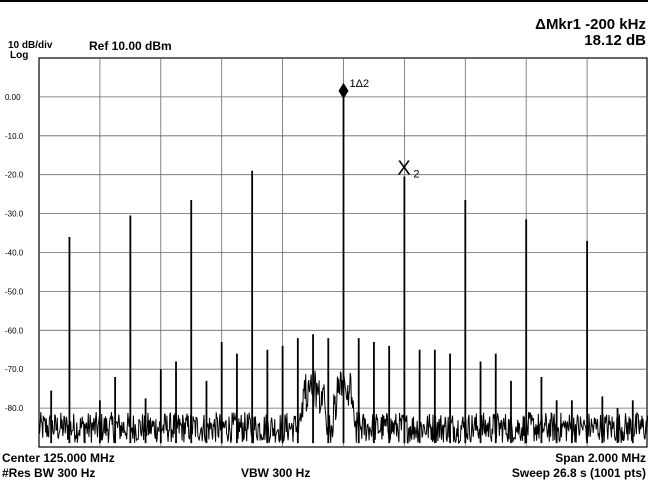 The width and height of the screenshot is (648, 483). I want to click on top-border, so click(324, 1).